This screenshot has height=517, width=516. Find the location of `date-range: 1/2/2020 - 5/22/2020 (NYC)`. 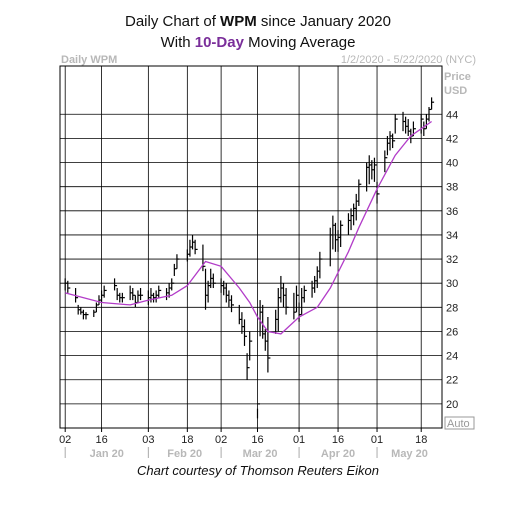

date-range: 1/2/2020 - 5/22/2020 (NYC) is located at coordinates (408, 60).